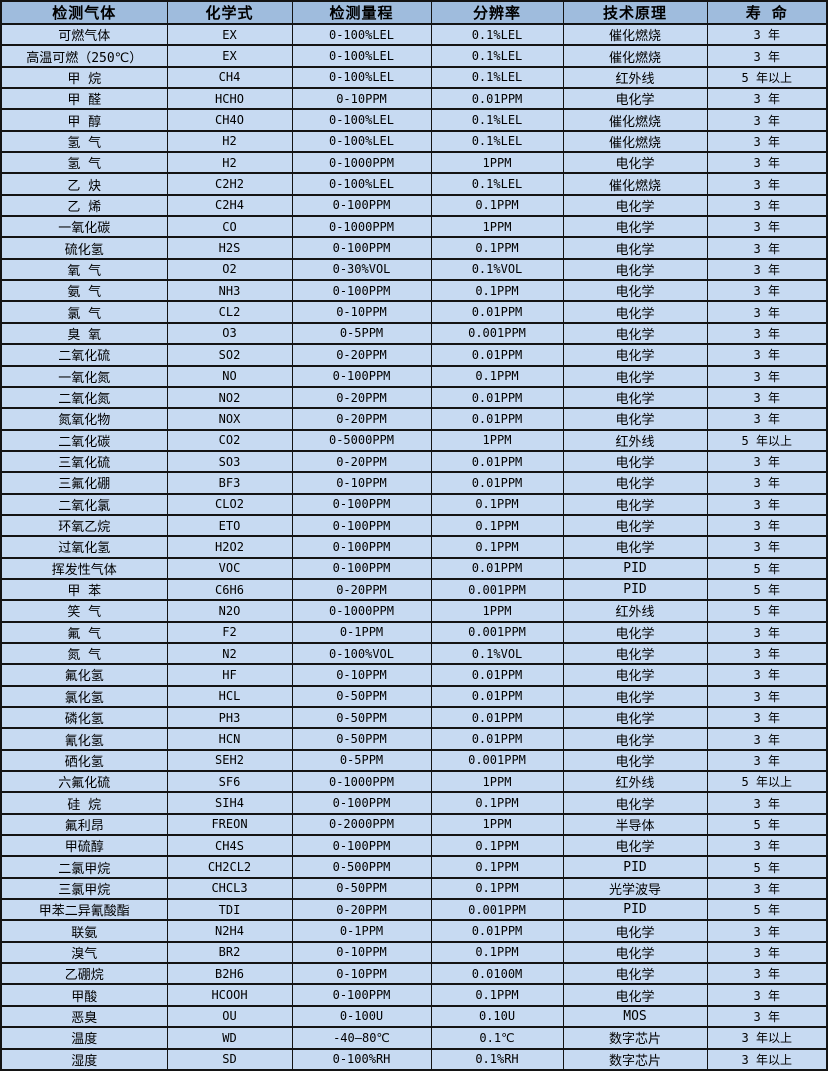 The image size is (831, 1075). I want to click on header-cell-formula: 化学式, so click(229, 12).